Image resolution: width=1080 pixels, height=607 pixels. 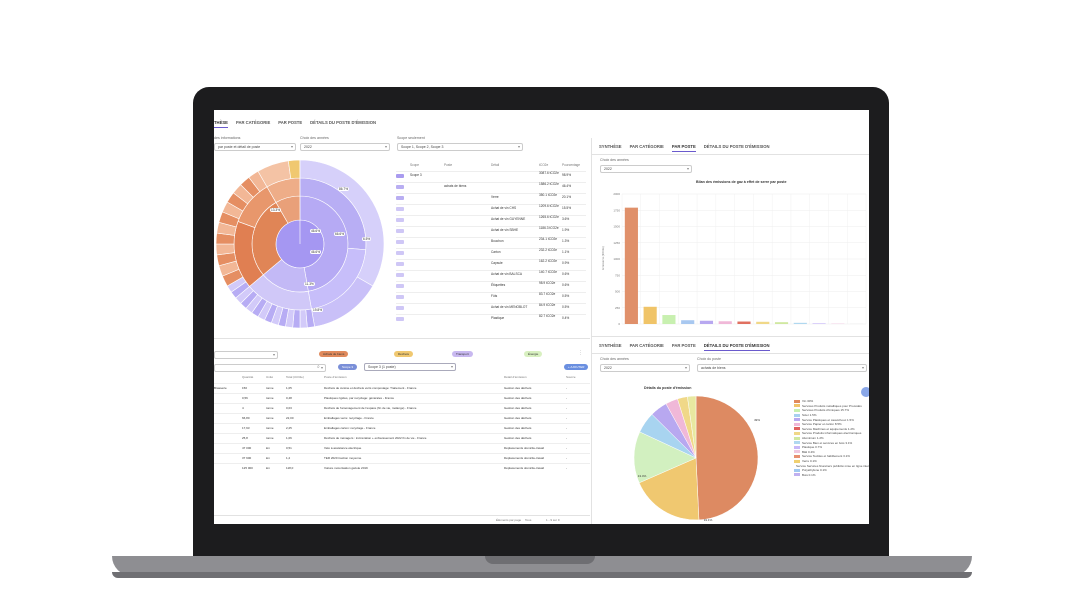 I want to click on header-cell: Source, so click(x=571, y=377).